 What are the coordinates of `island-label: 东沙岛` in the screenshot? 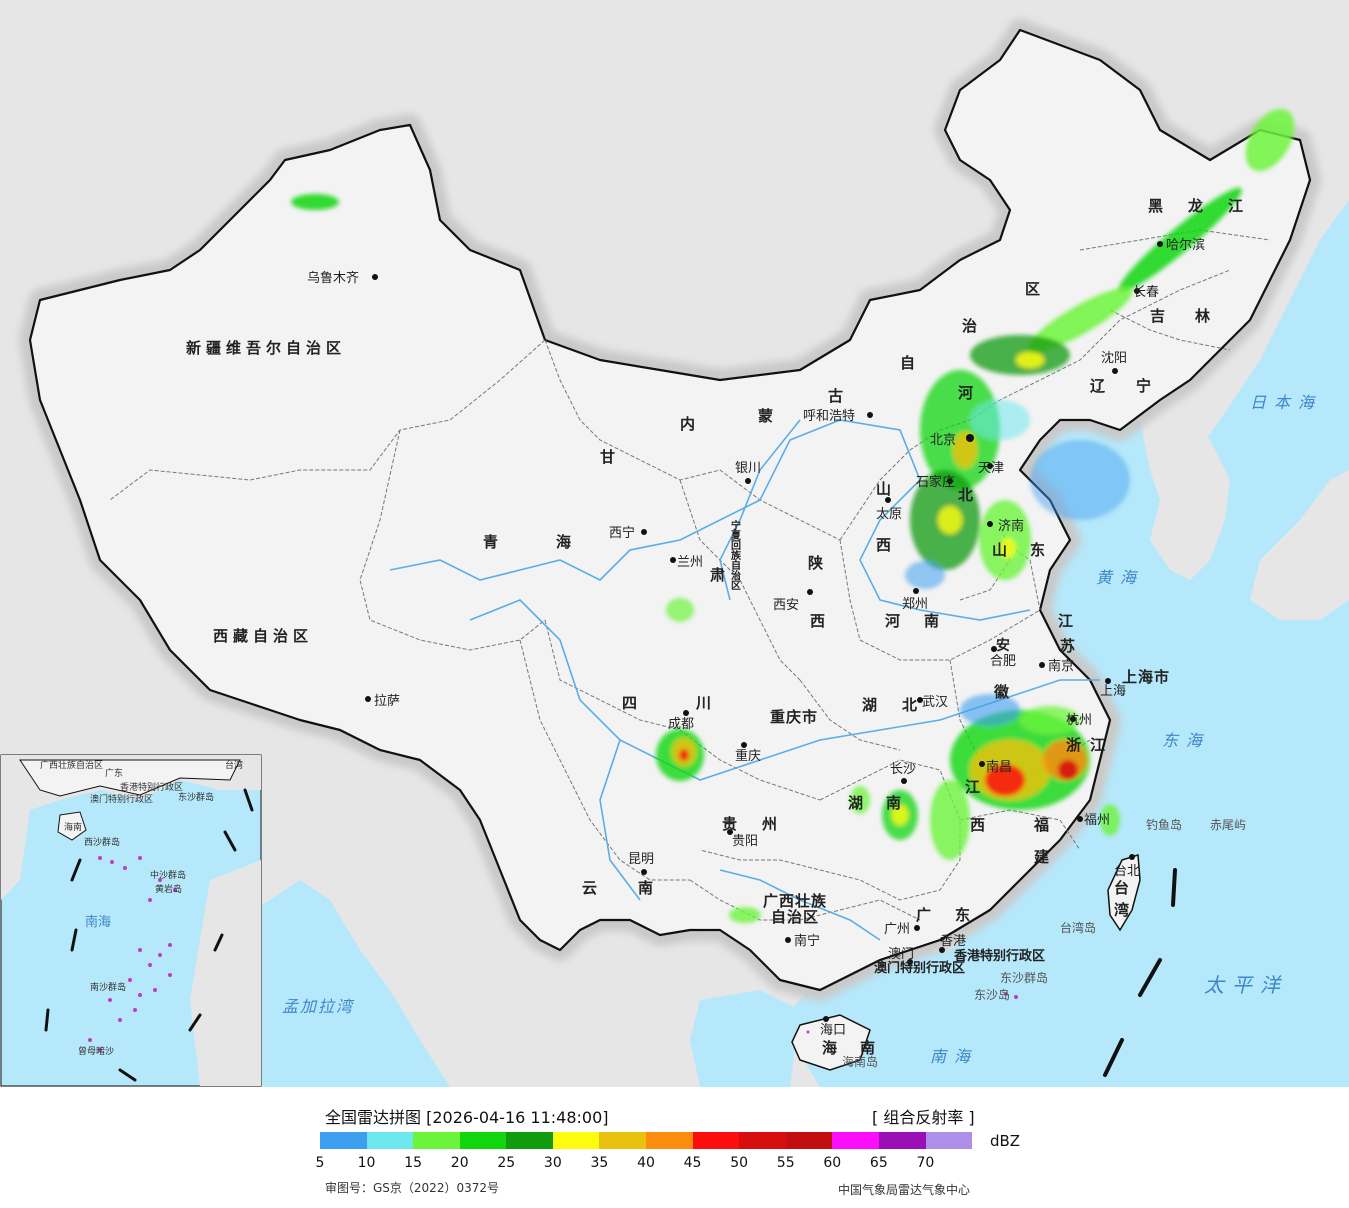 It's located at (992, 994).